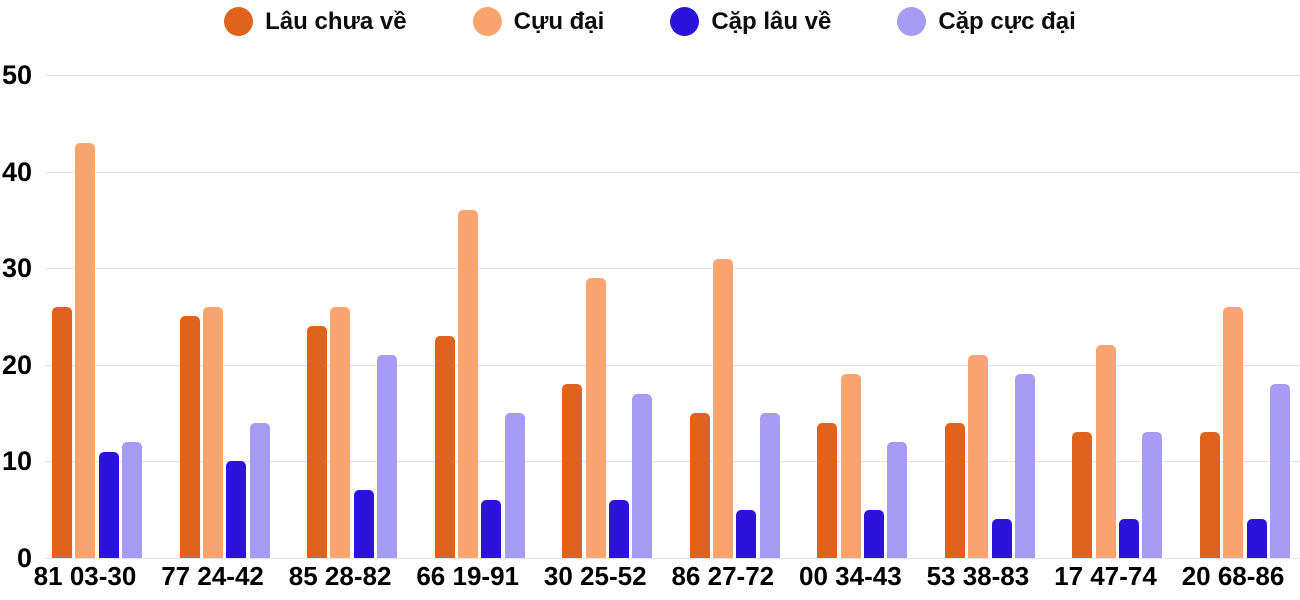 Image resolution: width=1300 pixels, height=600 pixels. What do you see at coordinates (340, 576) in the screenshot?
I see `x-axis-label: 85 28-82` at bounding box center [340, 576].